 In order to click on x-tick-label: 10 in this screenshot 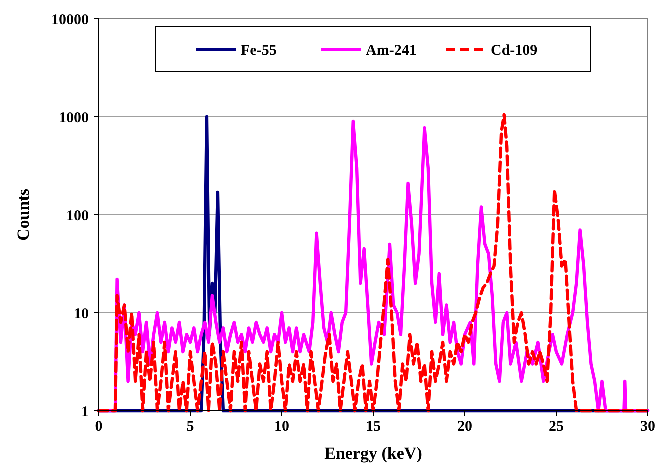, I will do `click(282, 427)`.